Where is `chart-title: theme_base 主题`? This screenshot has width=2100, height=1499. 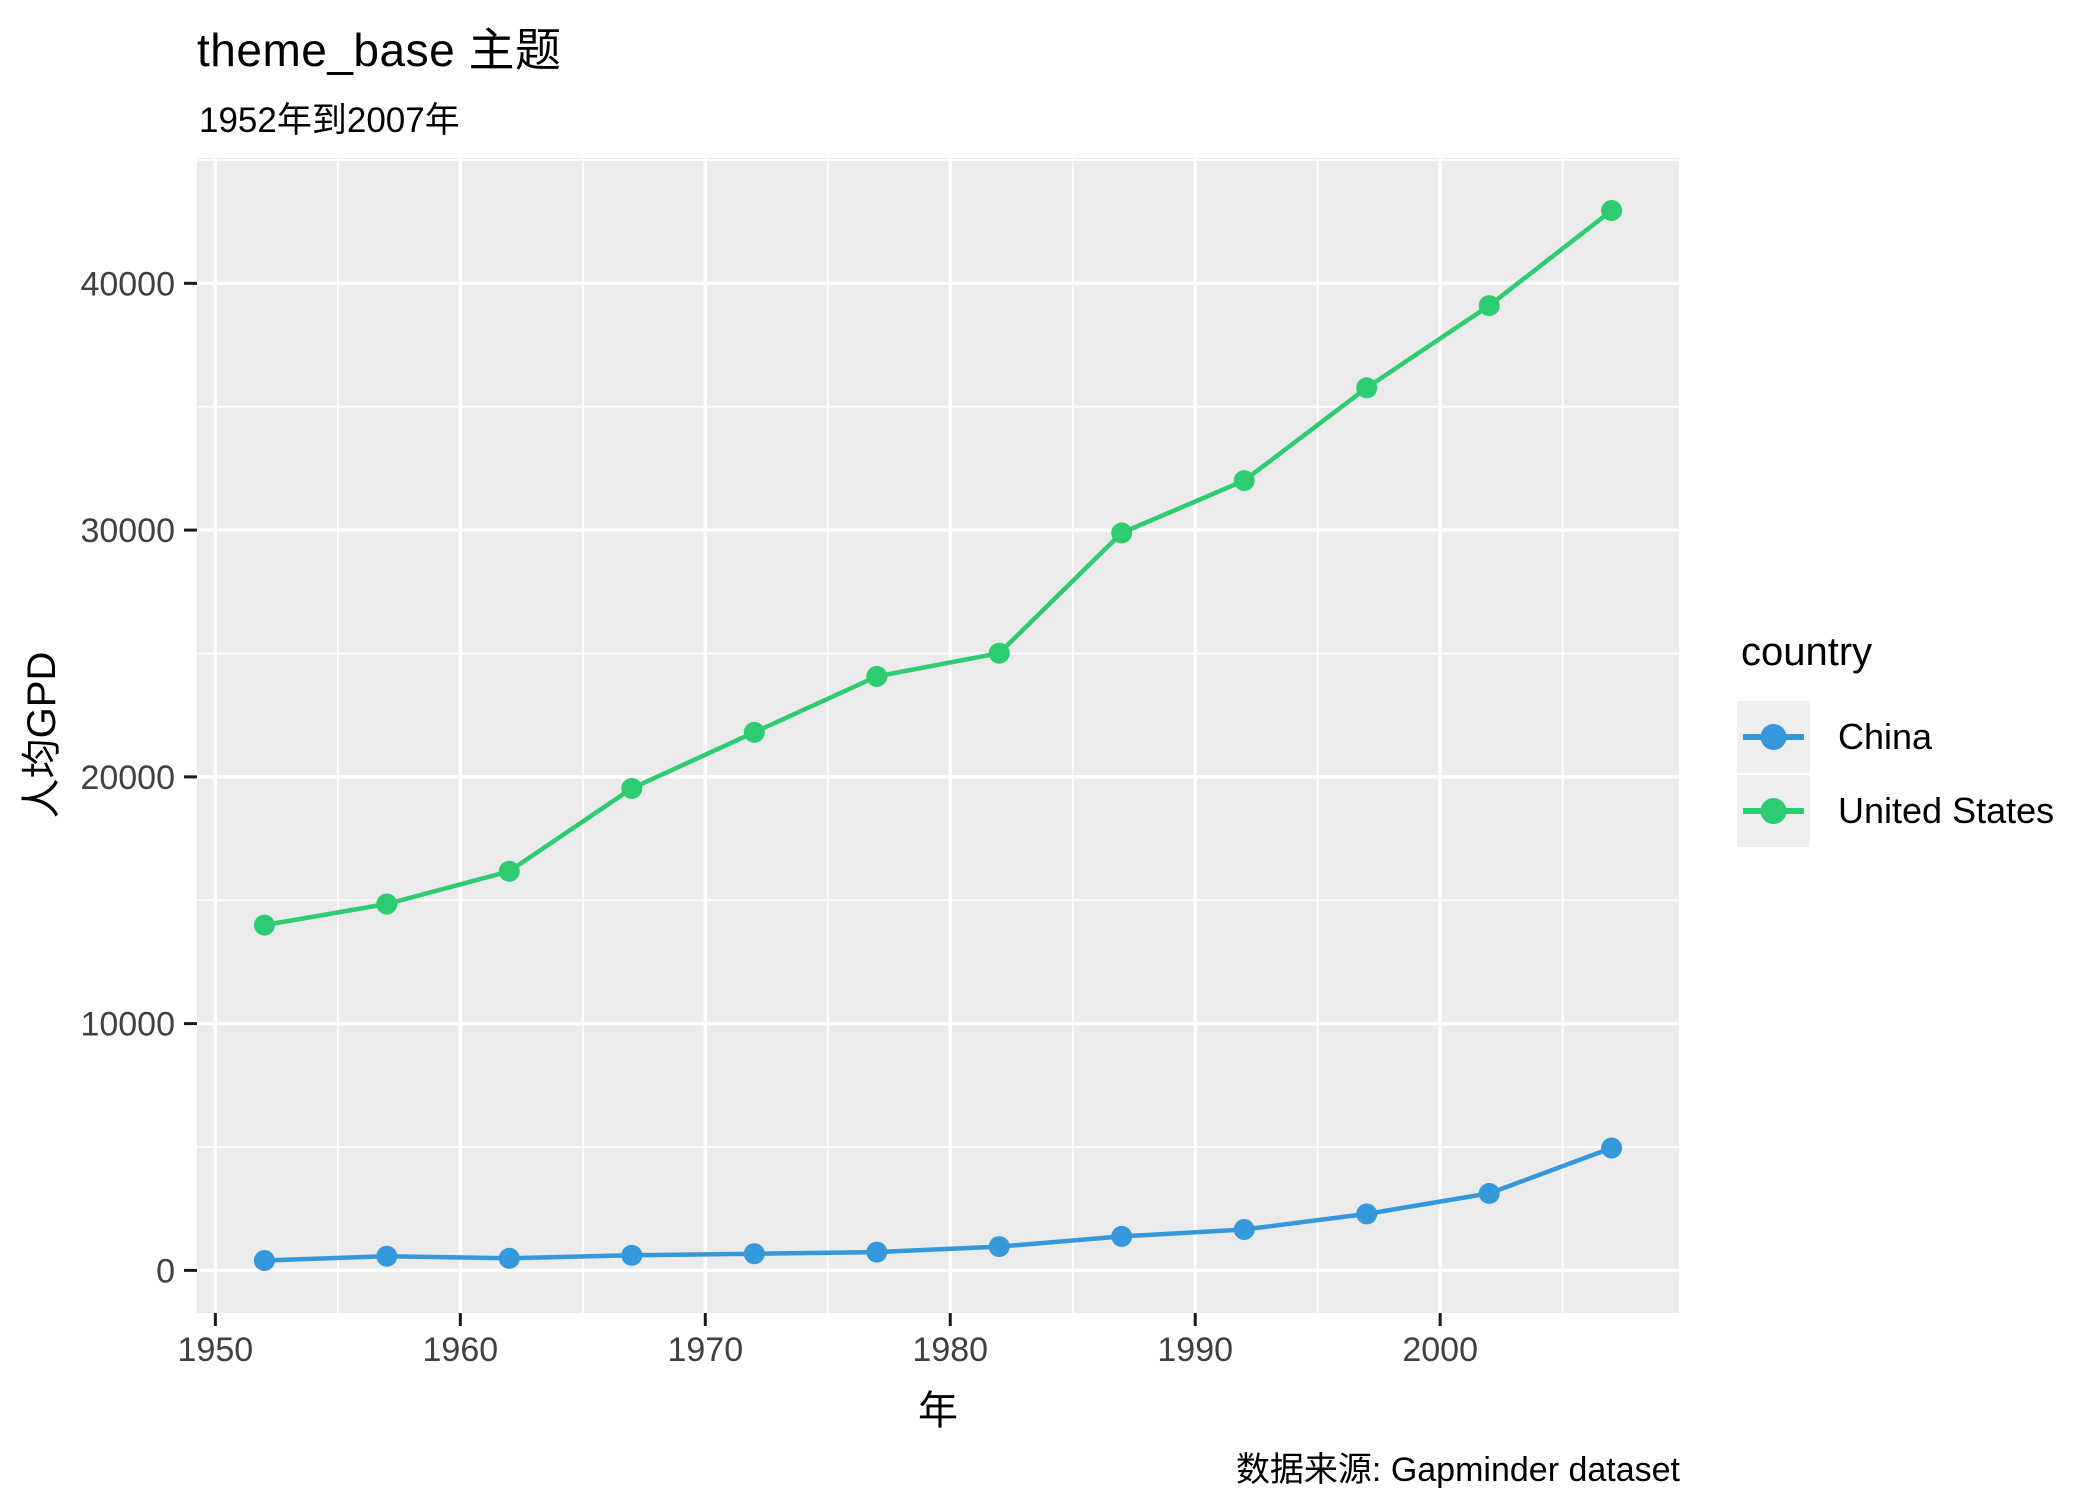
chart-title: theme_base 主题 is located at coordinates (379, 50).